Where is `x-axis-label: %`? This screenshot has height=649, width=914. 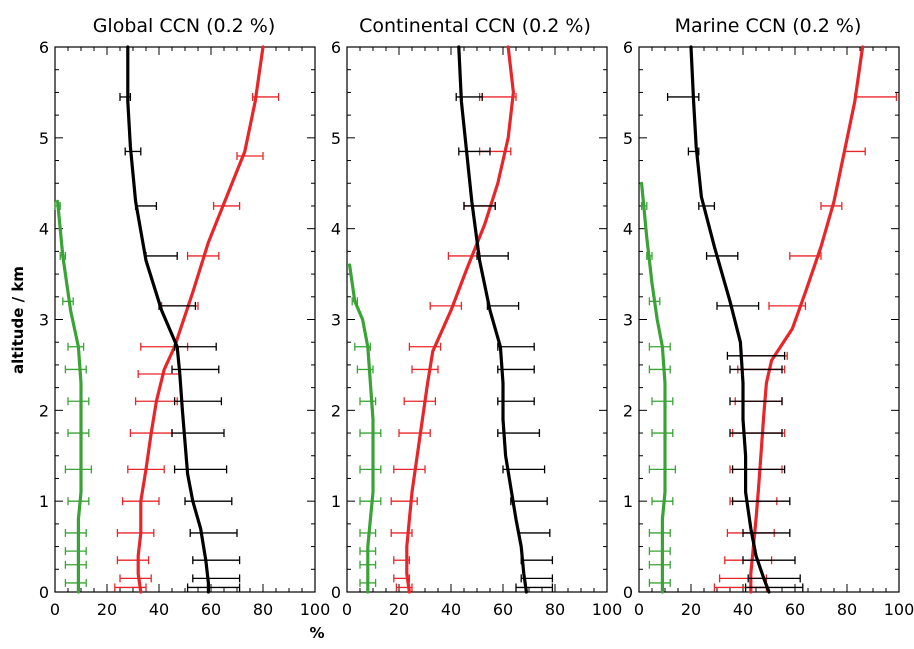
x-axis-label: % is located at coordinates (316, 633).